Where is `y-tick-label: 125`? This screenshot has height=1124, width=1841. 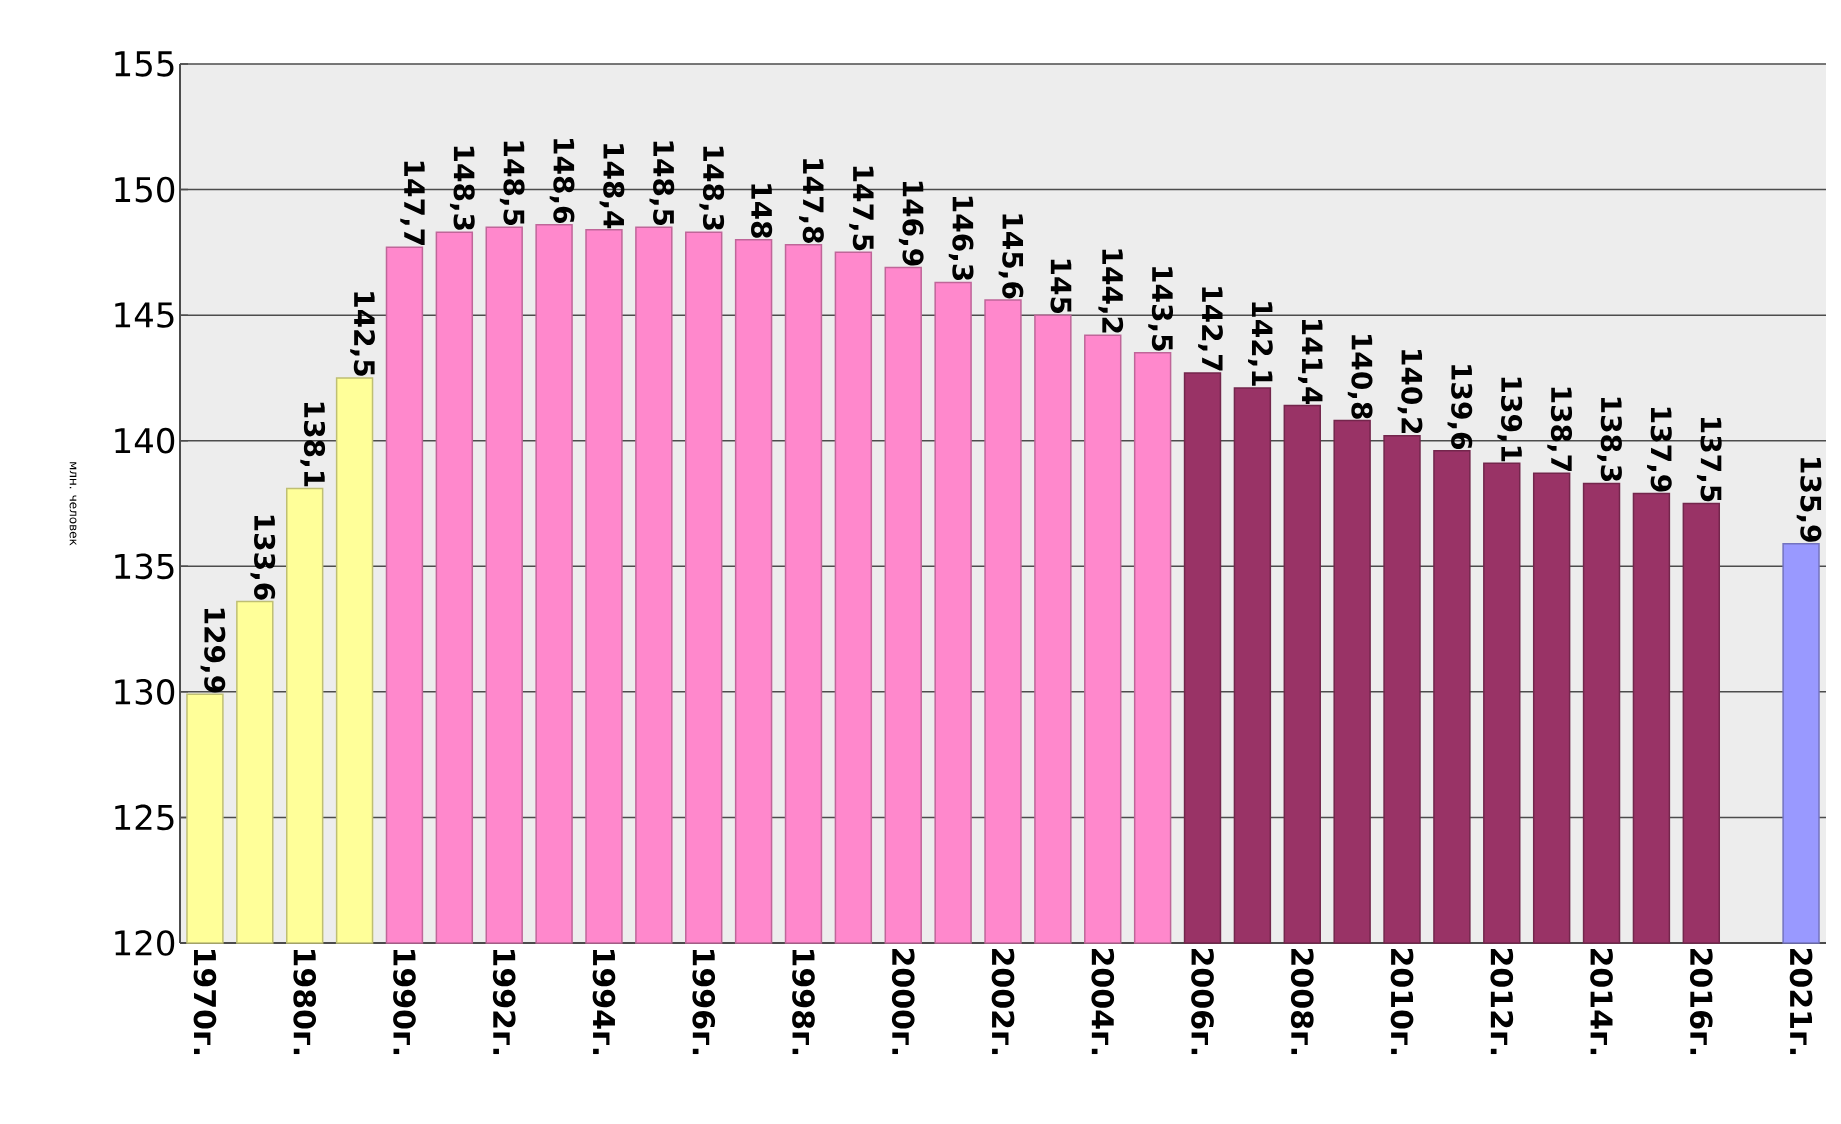
y-tick-label: 125 is located at coordinates (144, 817).